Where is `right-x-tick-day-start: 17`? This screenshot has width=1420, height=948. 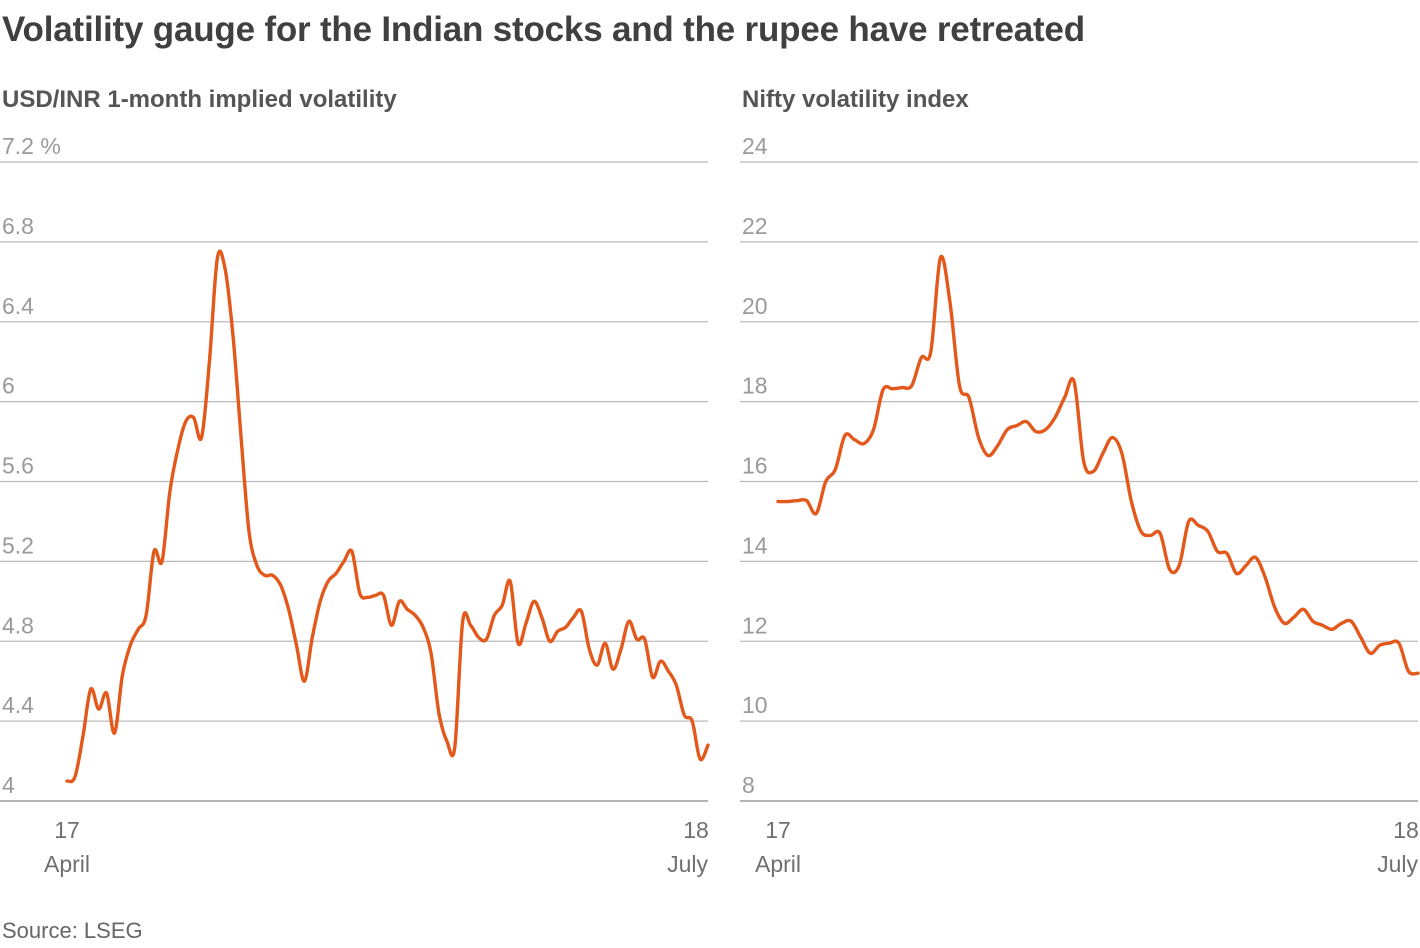
right-x-tick-day-start: 17 is located at coordinates (778, 830).